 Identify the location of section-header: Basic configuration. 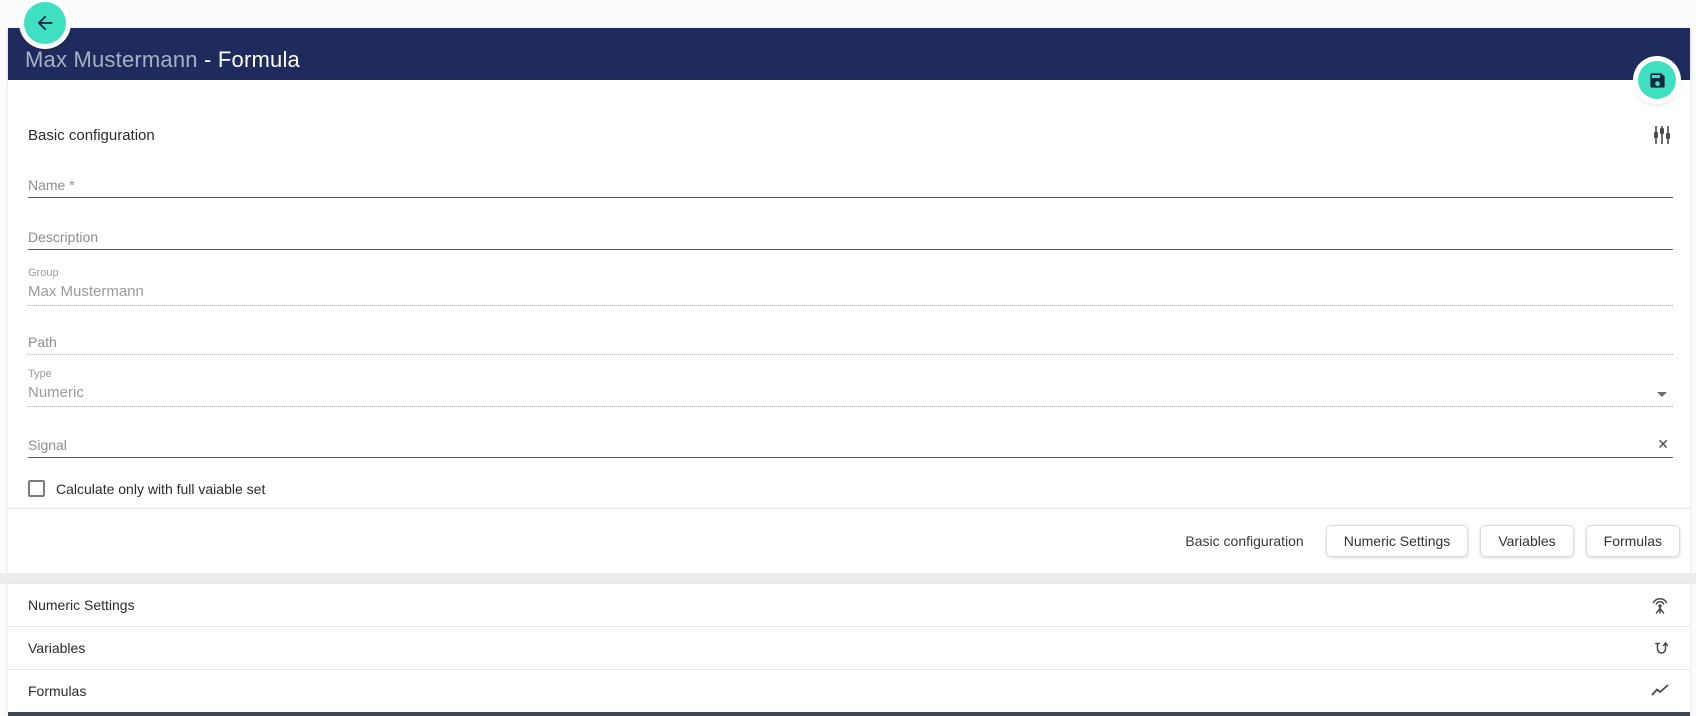
(850, 114).